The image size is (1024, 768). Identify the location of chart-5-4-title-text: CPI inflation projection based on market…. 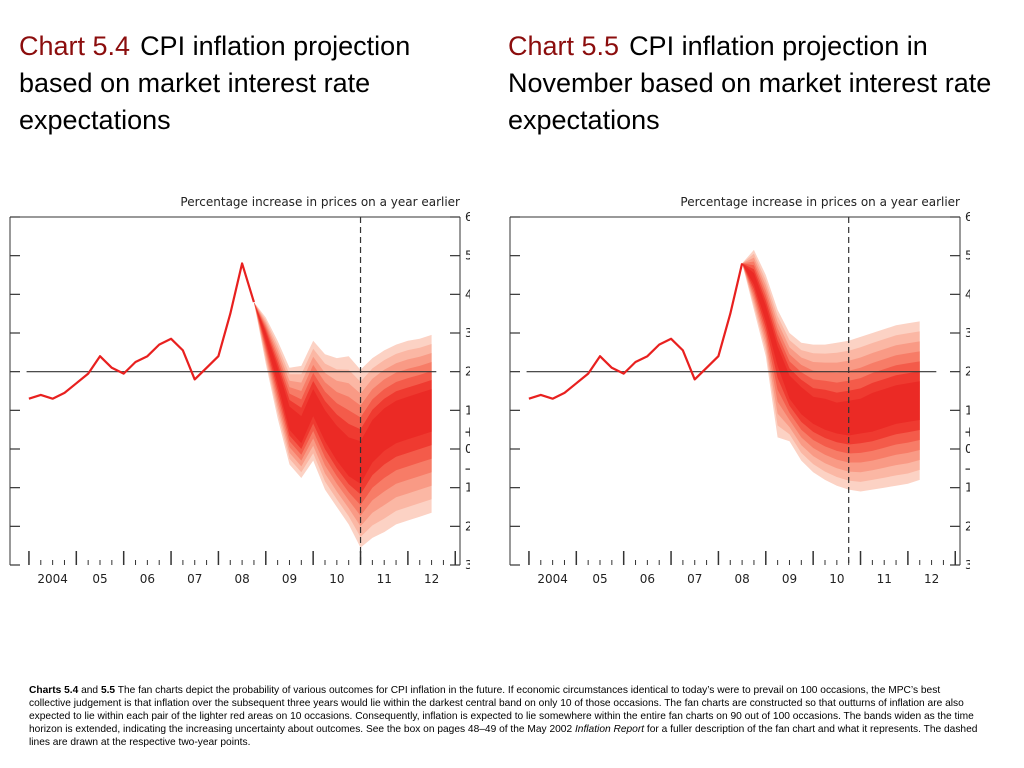
(215, 83).